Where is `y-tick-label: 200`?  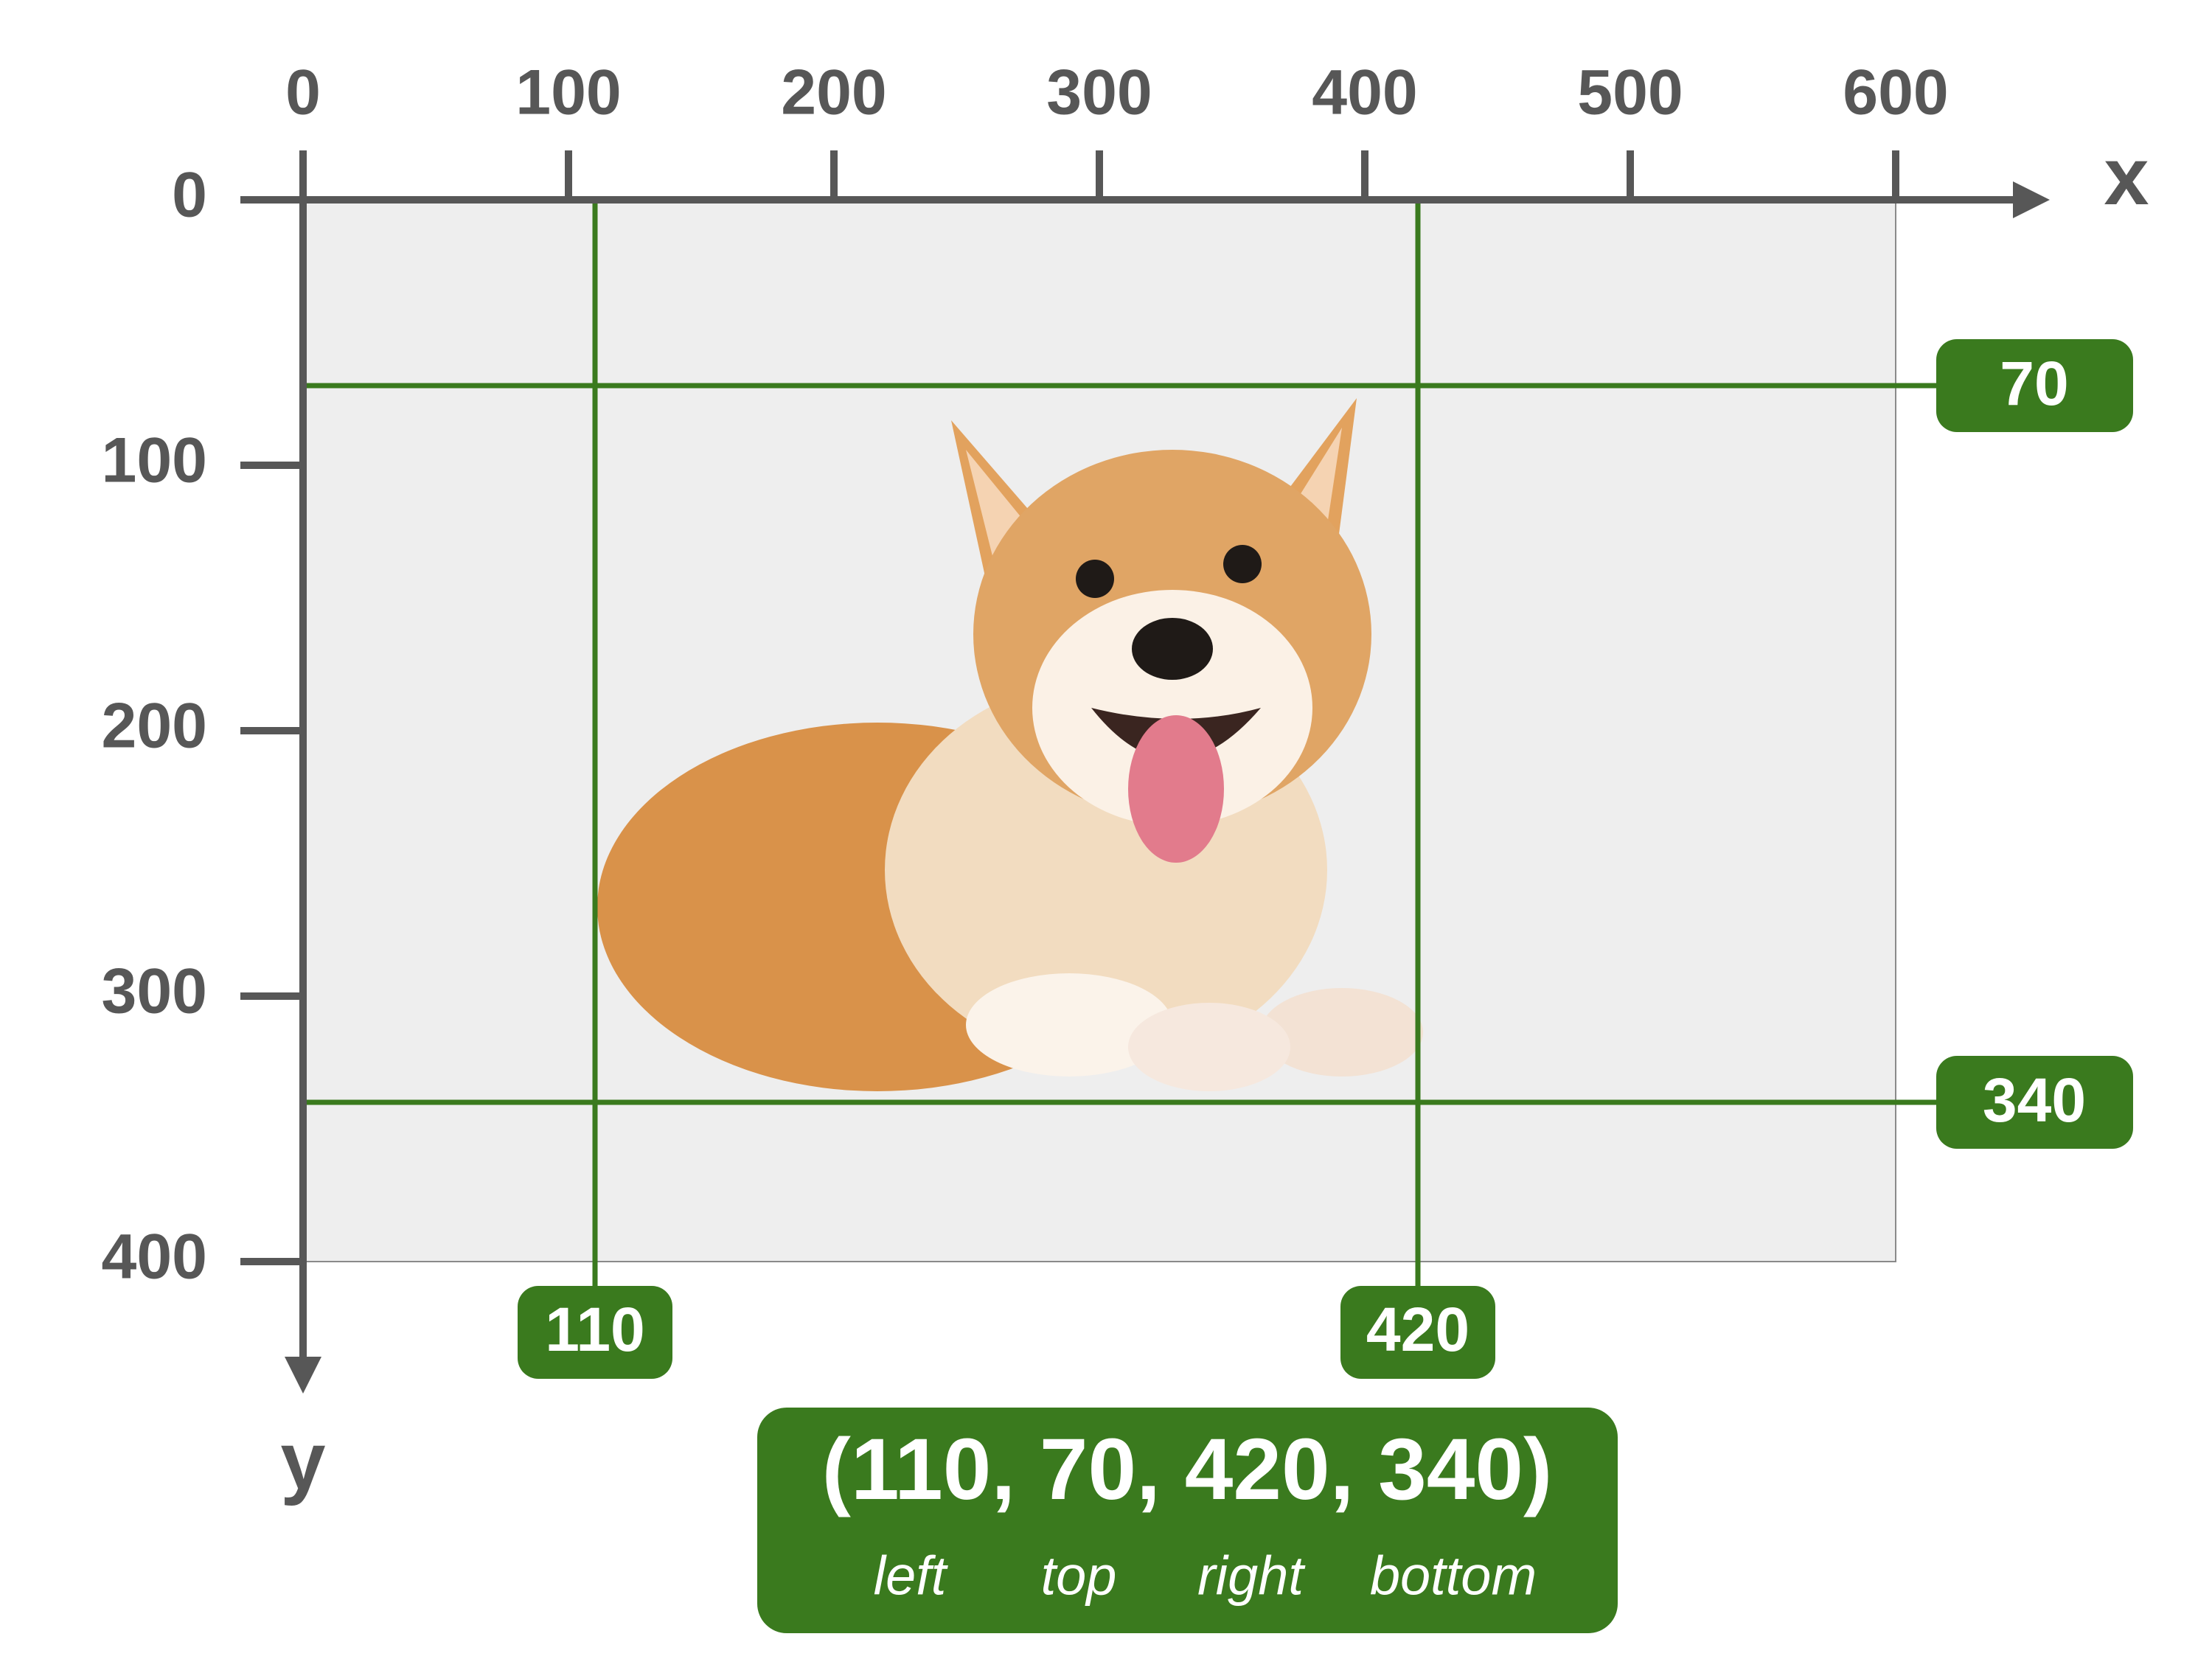 y-tick-label: 200 is located at coordinates (155, 726).